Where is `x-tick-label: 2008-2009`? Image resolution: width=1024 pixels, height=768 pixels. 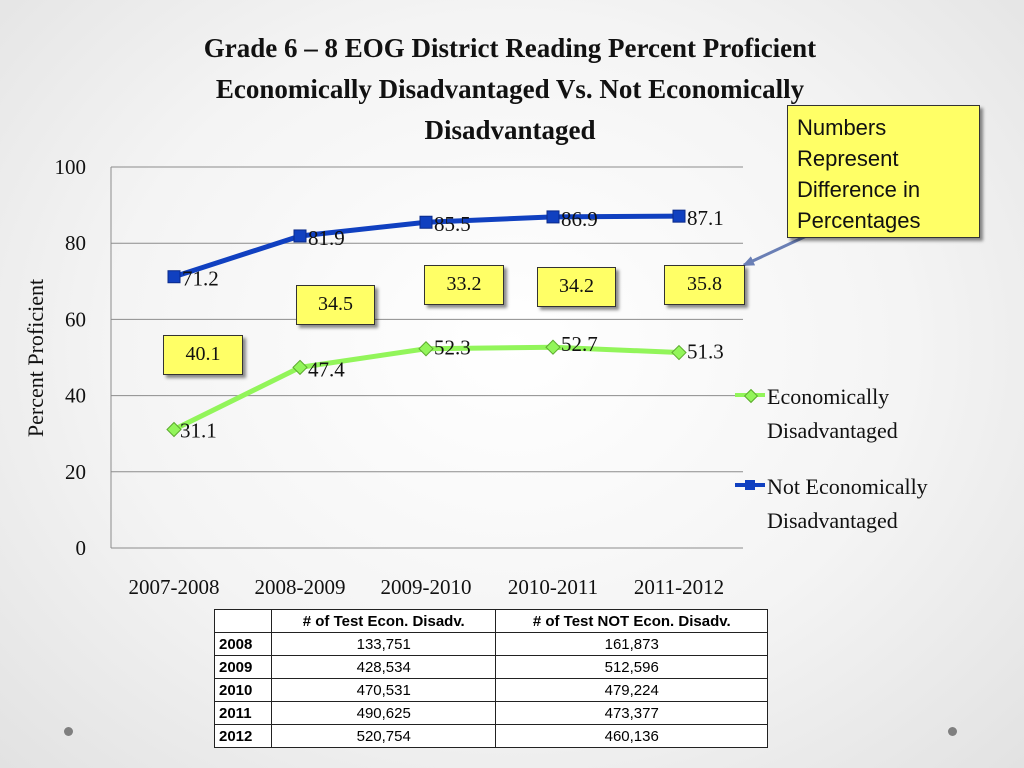 x-tick-label: 2008-2009 is located at coordinates (300, 587).